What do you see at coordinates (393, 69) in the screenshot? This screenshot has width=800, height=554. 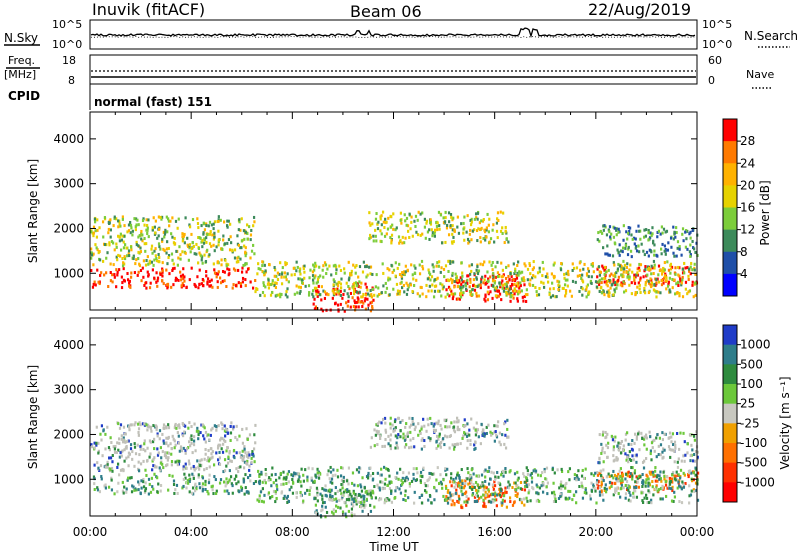 I see `freq-strip-frame` at bounding box center [393, 69].